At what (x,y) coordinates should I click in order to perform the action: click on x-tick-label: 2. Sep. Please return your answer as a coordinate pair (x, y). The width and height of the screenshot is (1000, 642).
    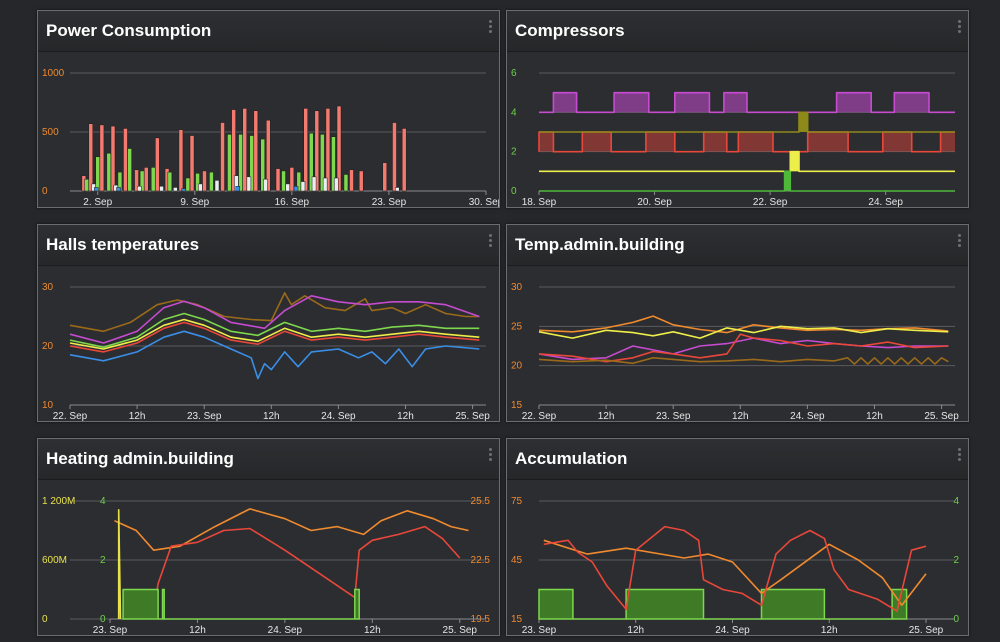
    Looking at the image, I should click on (97, 202).